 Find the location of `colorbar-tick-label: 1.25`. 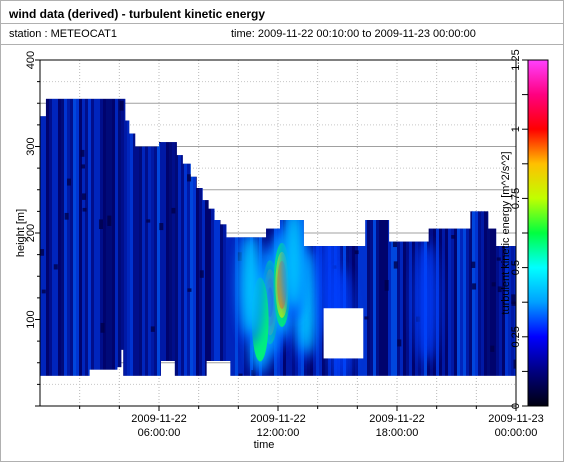

colorbar-tick-label: 1.25 is located at coordinates (516, 59).